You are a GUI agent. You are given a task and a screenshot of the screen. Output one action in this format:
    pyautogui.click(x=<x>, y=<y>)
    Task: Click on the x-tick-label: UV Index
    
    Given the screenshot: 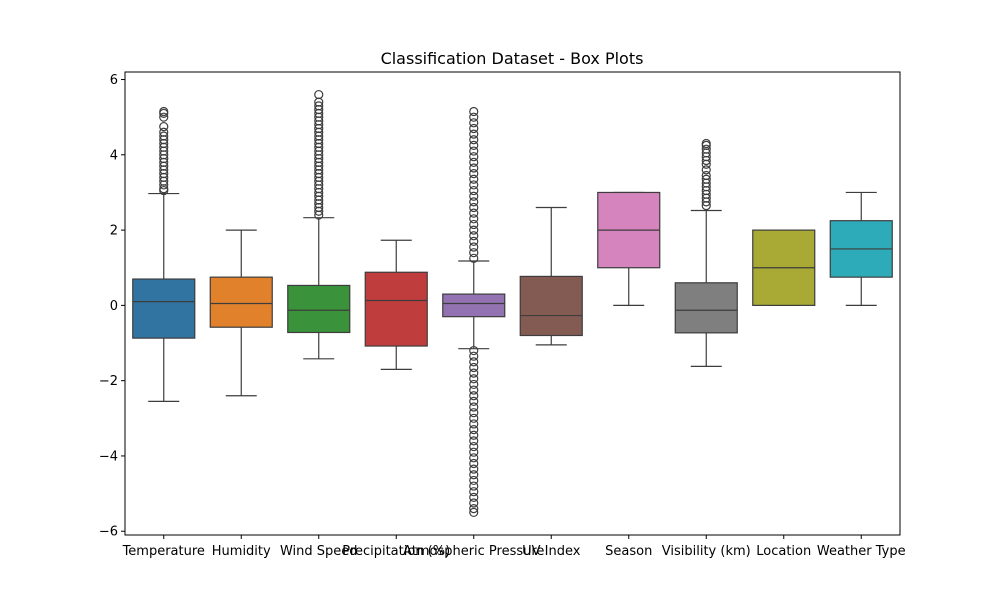 What is the action you would take?
    pyautogui.click(x=551, y=551)
    